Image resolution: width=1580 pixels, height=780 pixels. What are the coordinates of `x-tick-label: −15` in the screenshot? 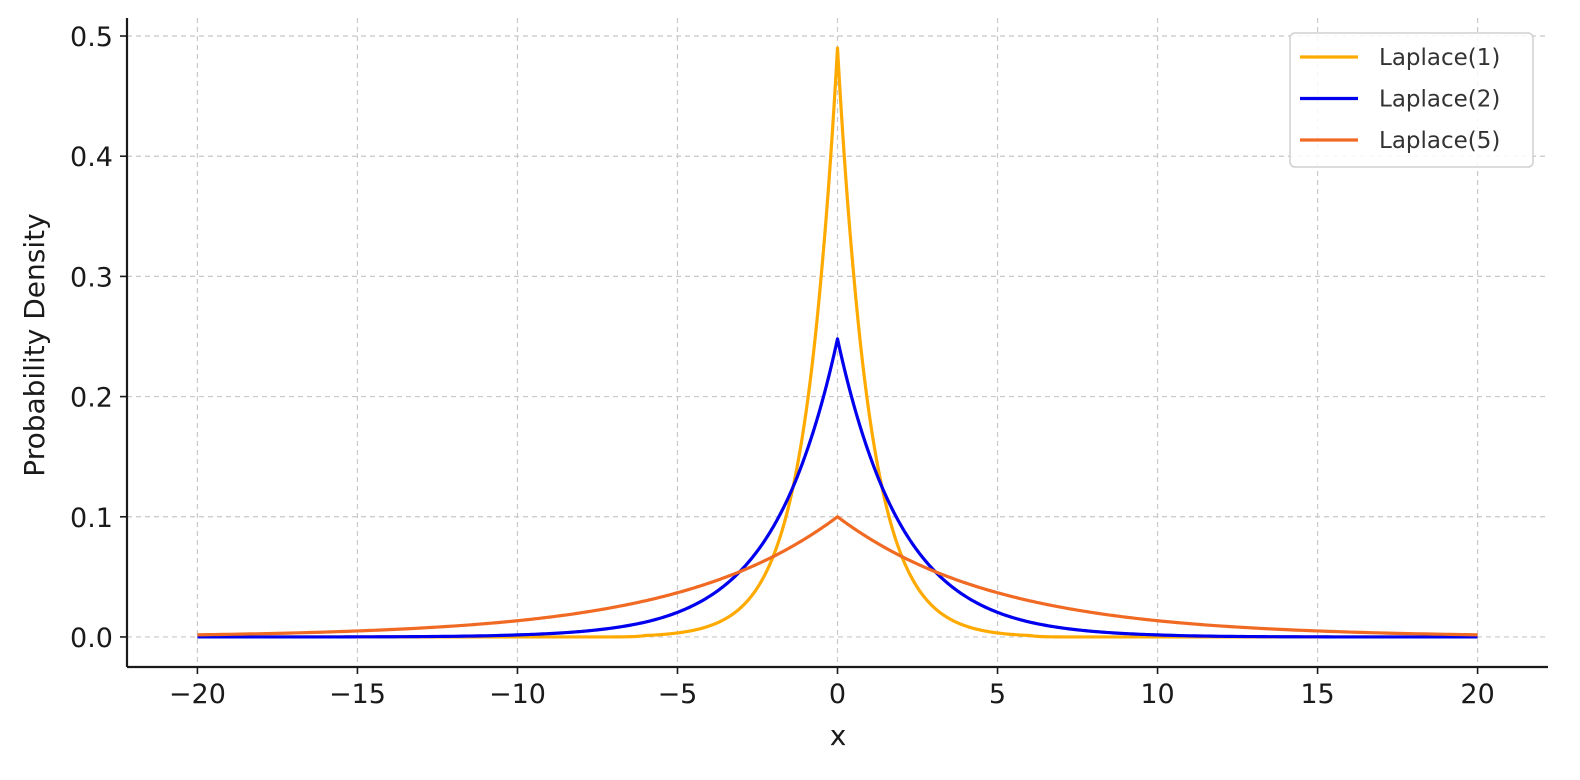 It's located at (357, 694).